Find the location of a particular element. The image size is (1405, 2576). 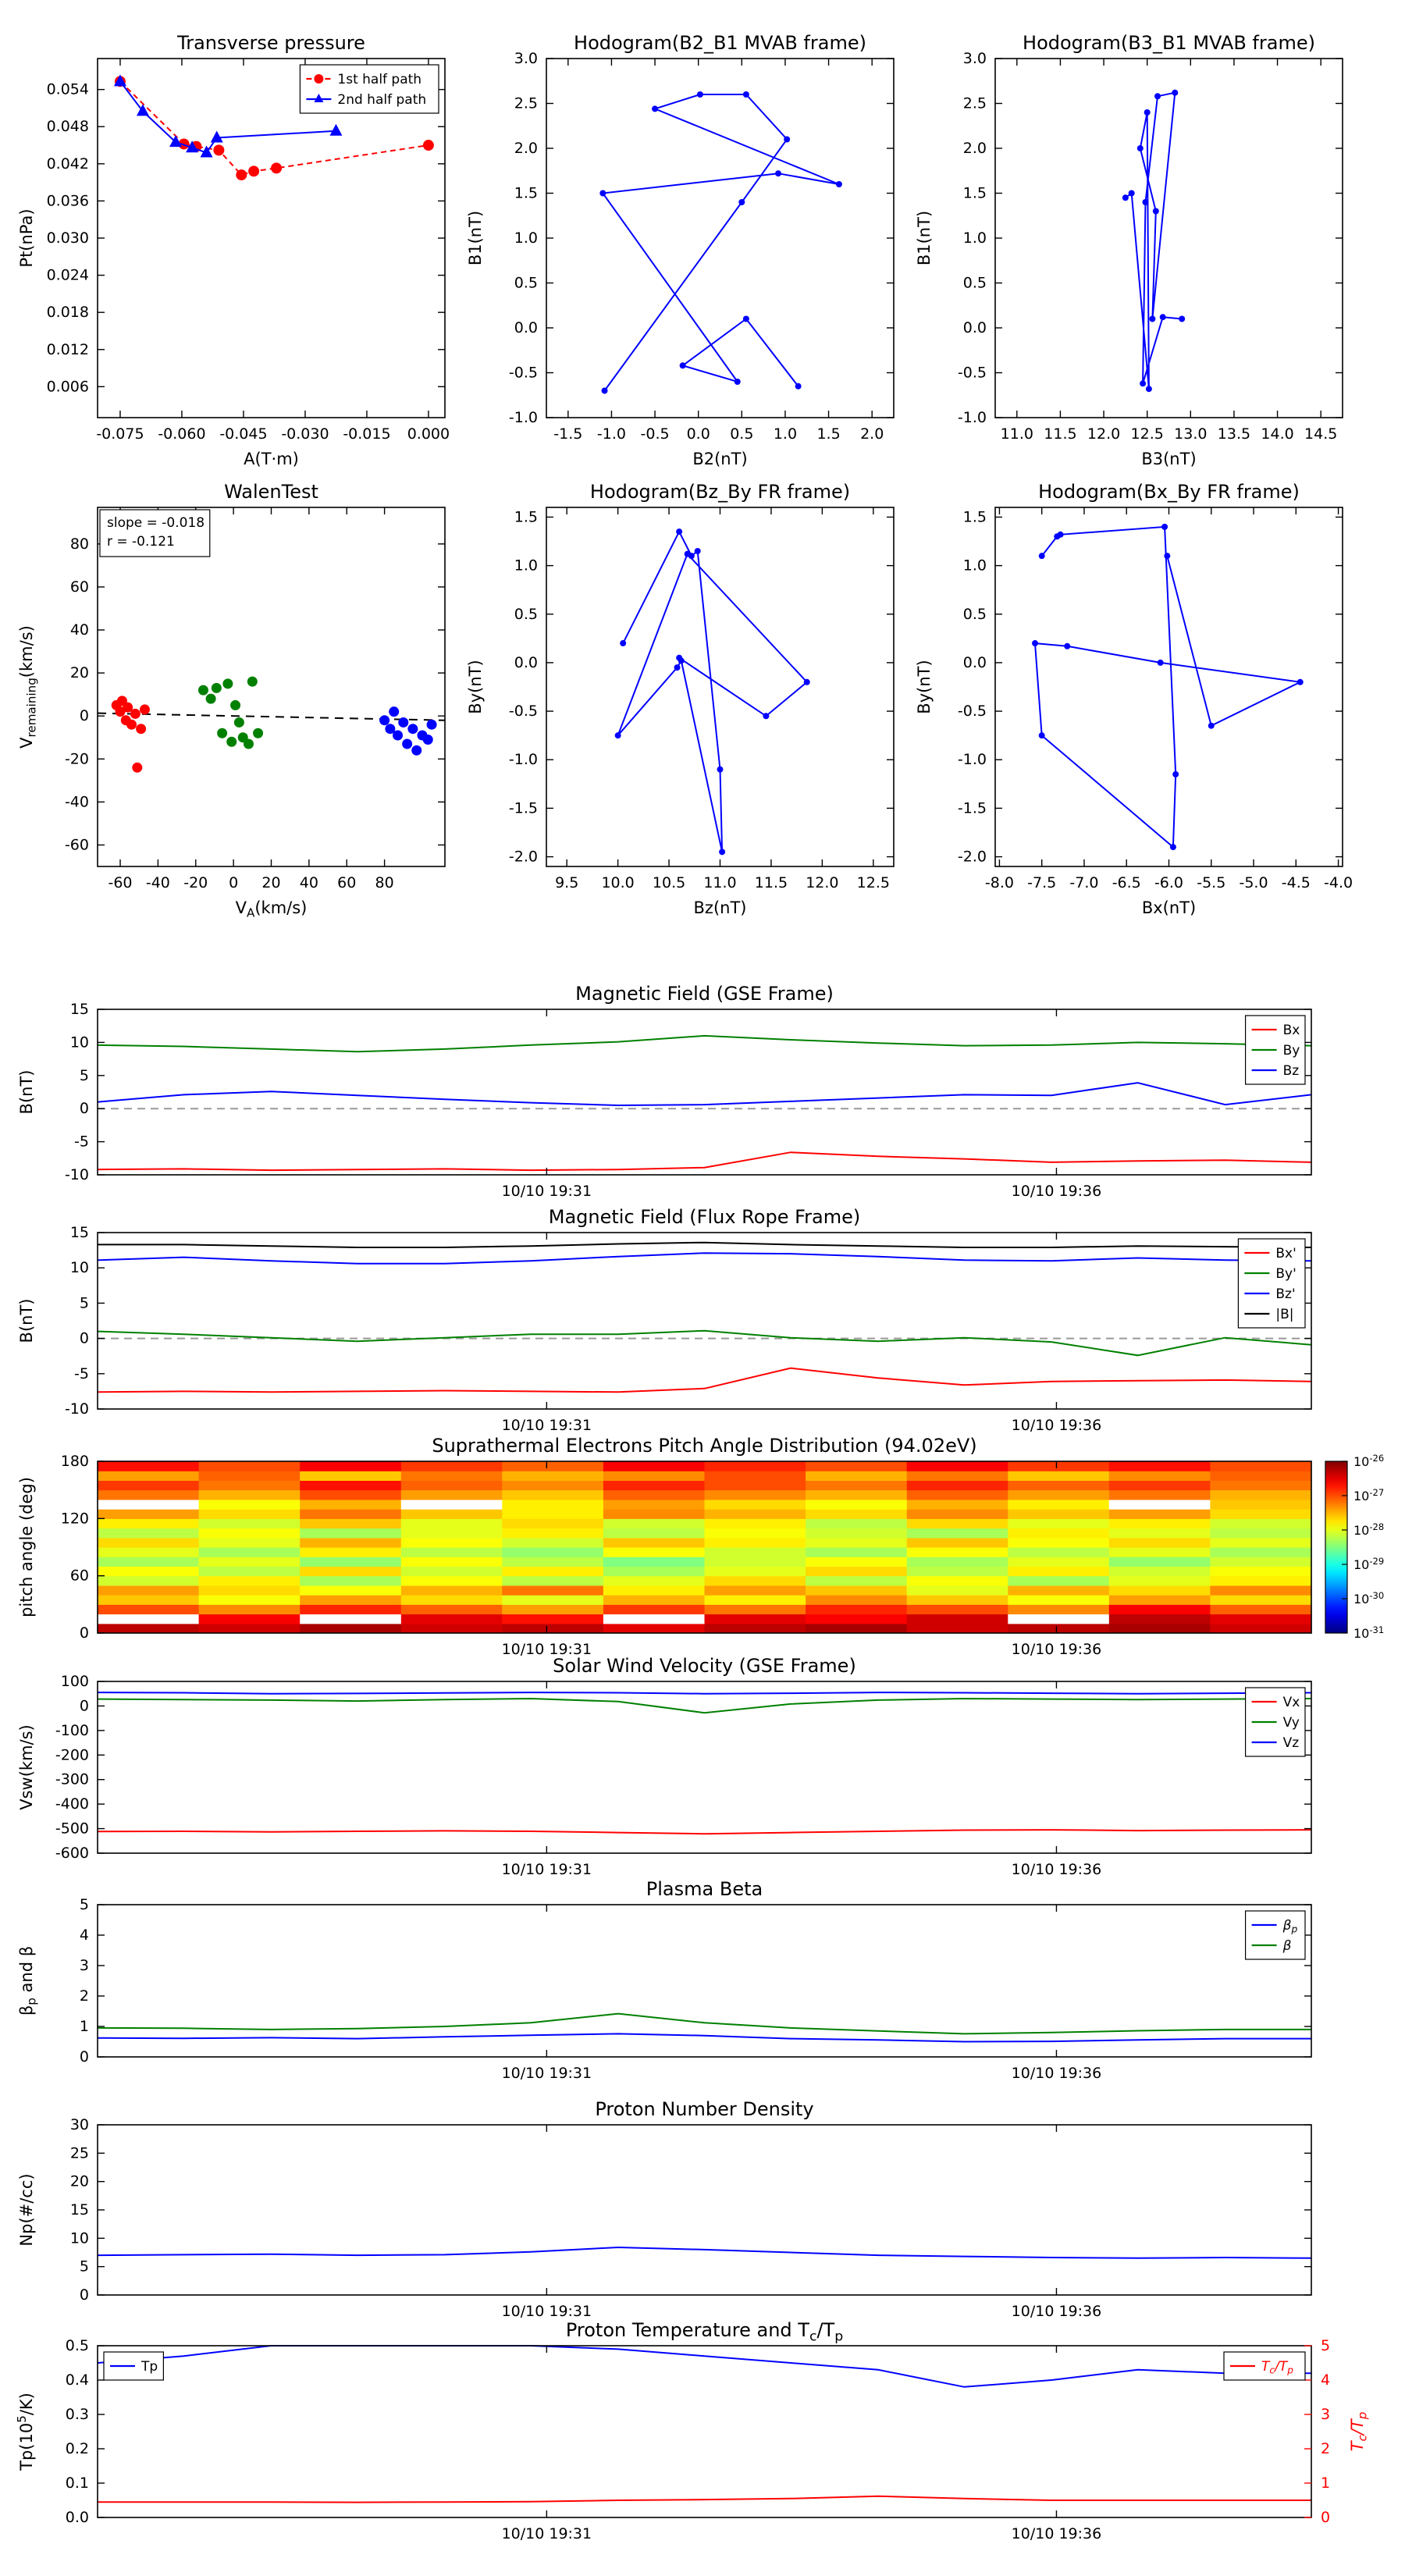

svg-text: -6.0 is located at coordinates (1168, 882).